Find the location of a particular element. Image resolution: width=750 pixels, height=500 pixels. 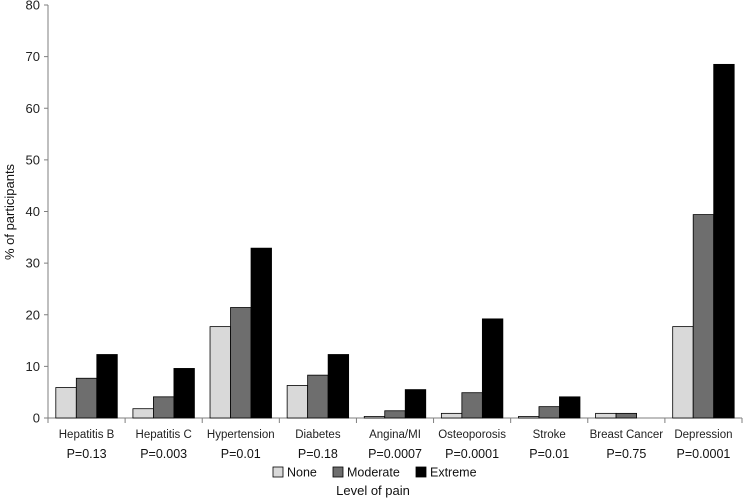

y-axis-title: % of participants is located at coordinates (9, 211).